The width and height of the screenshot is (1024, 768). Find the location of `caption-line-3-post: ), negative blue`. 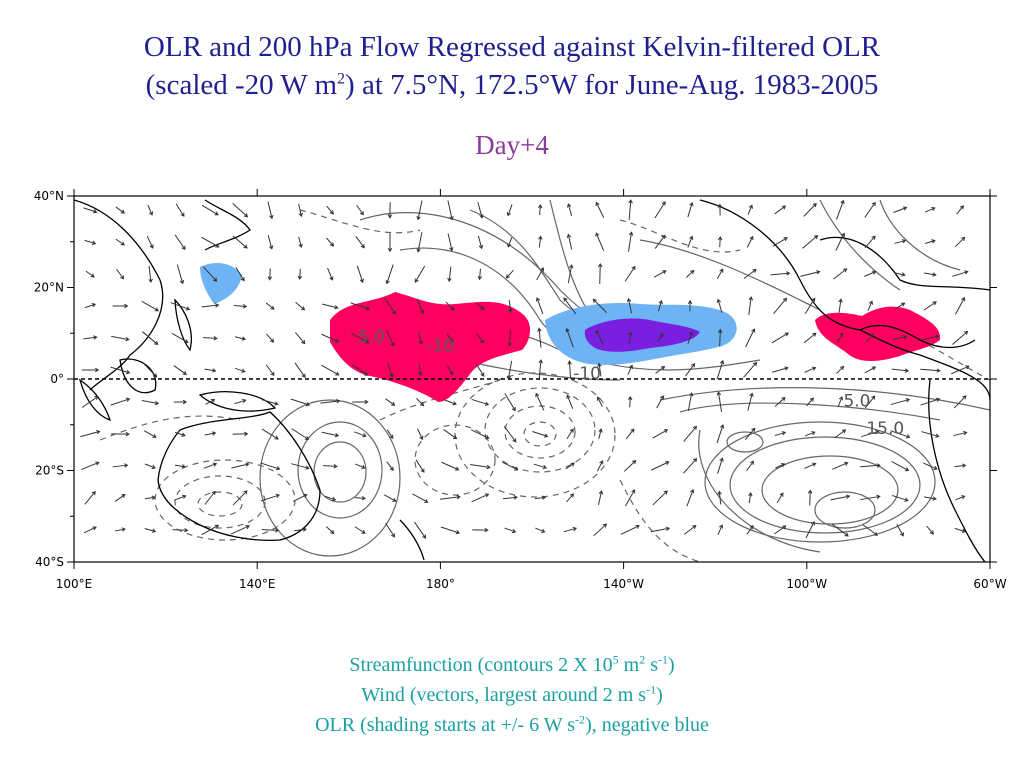

caption-line-3-post: ), negative blue is located at coordinates (647, 725).